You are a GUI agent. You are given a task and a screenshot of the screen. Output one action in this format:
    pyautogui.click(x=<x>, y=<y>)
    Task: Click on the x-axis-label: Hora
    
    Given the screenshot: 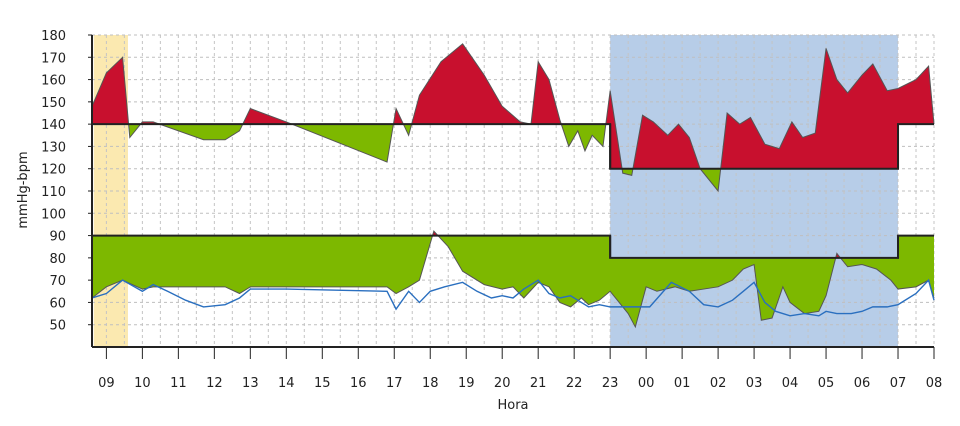 What is the action you would take?
    pyautogui.click(x=512, y=405)
    